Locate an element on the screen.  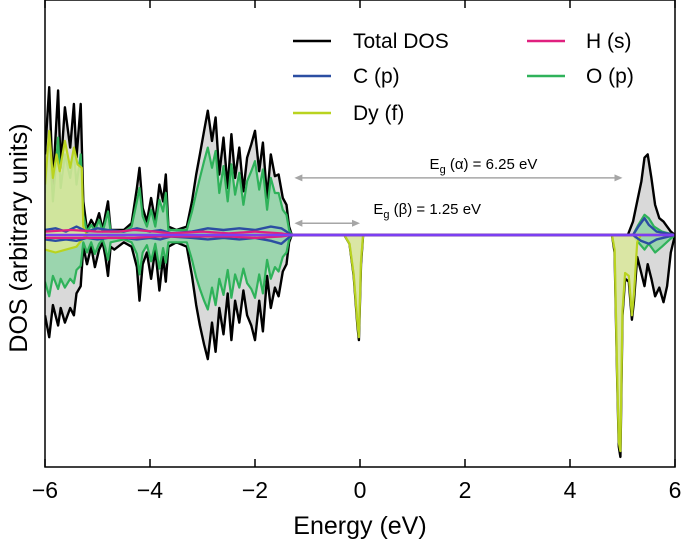
legend-label-o-p: O (p) is located at coordinates (610, 76).